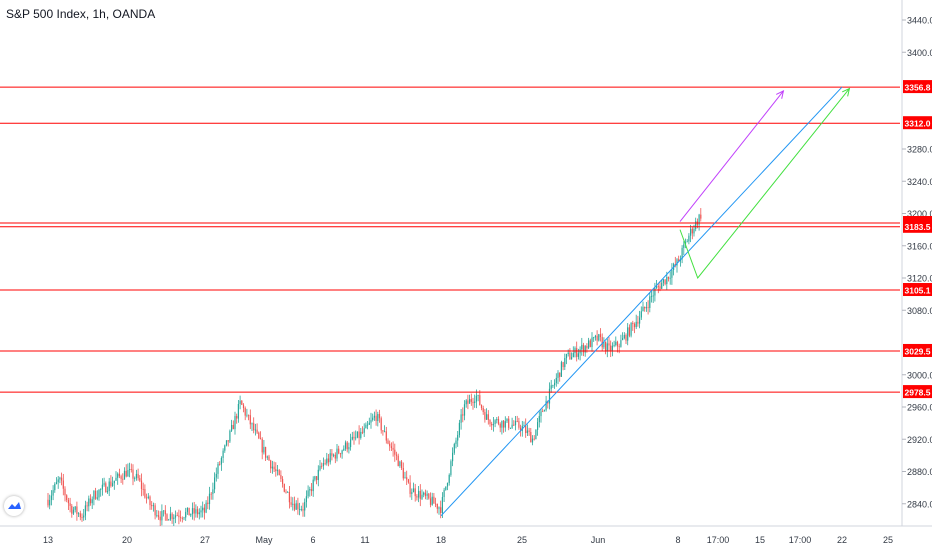 This screenshot has height=555, width=932. What do you see at coordinates (731, 156) in the screenshot?
I see `projection-arrow-purple` at bounding box center [731, 156].